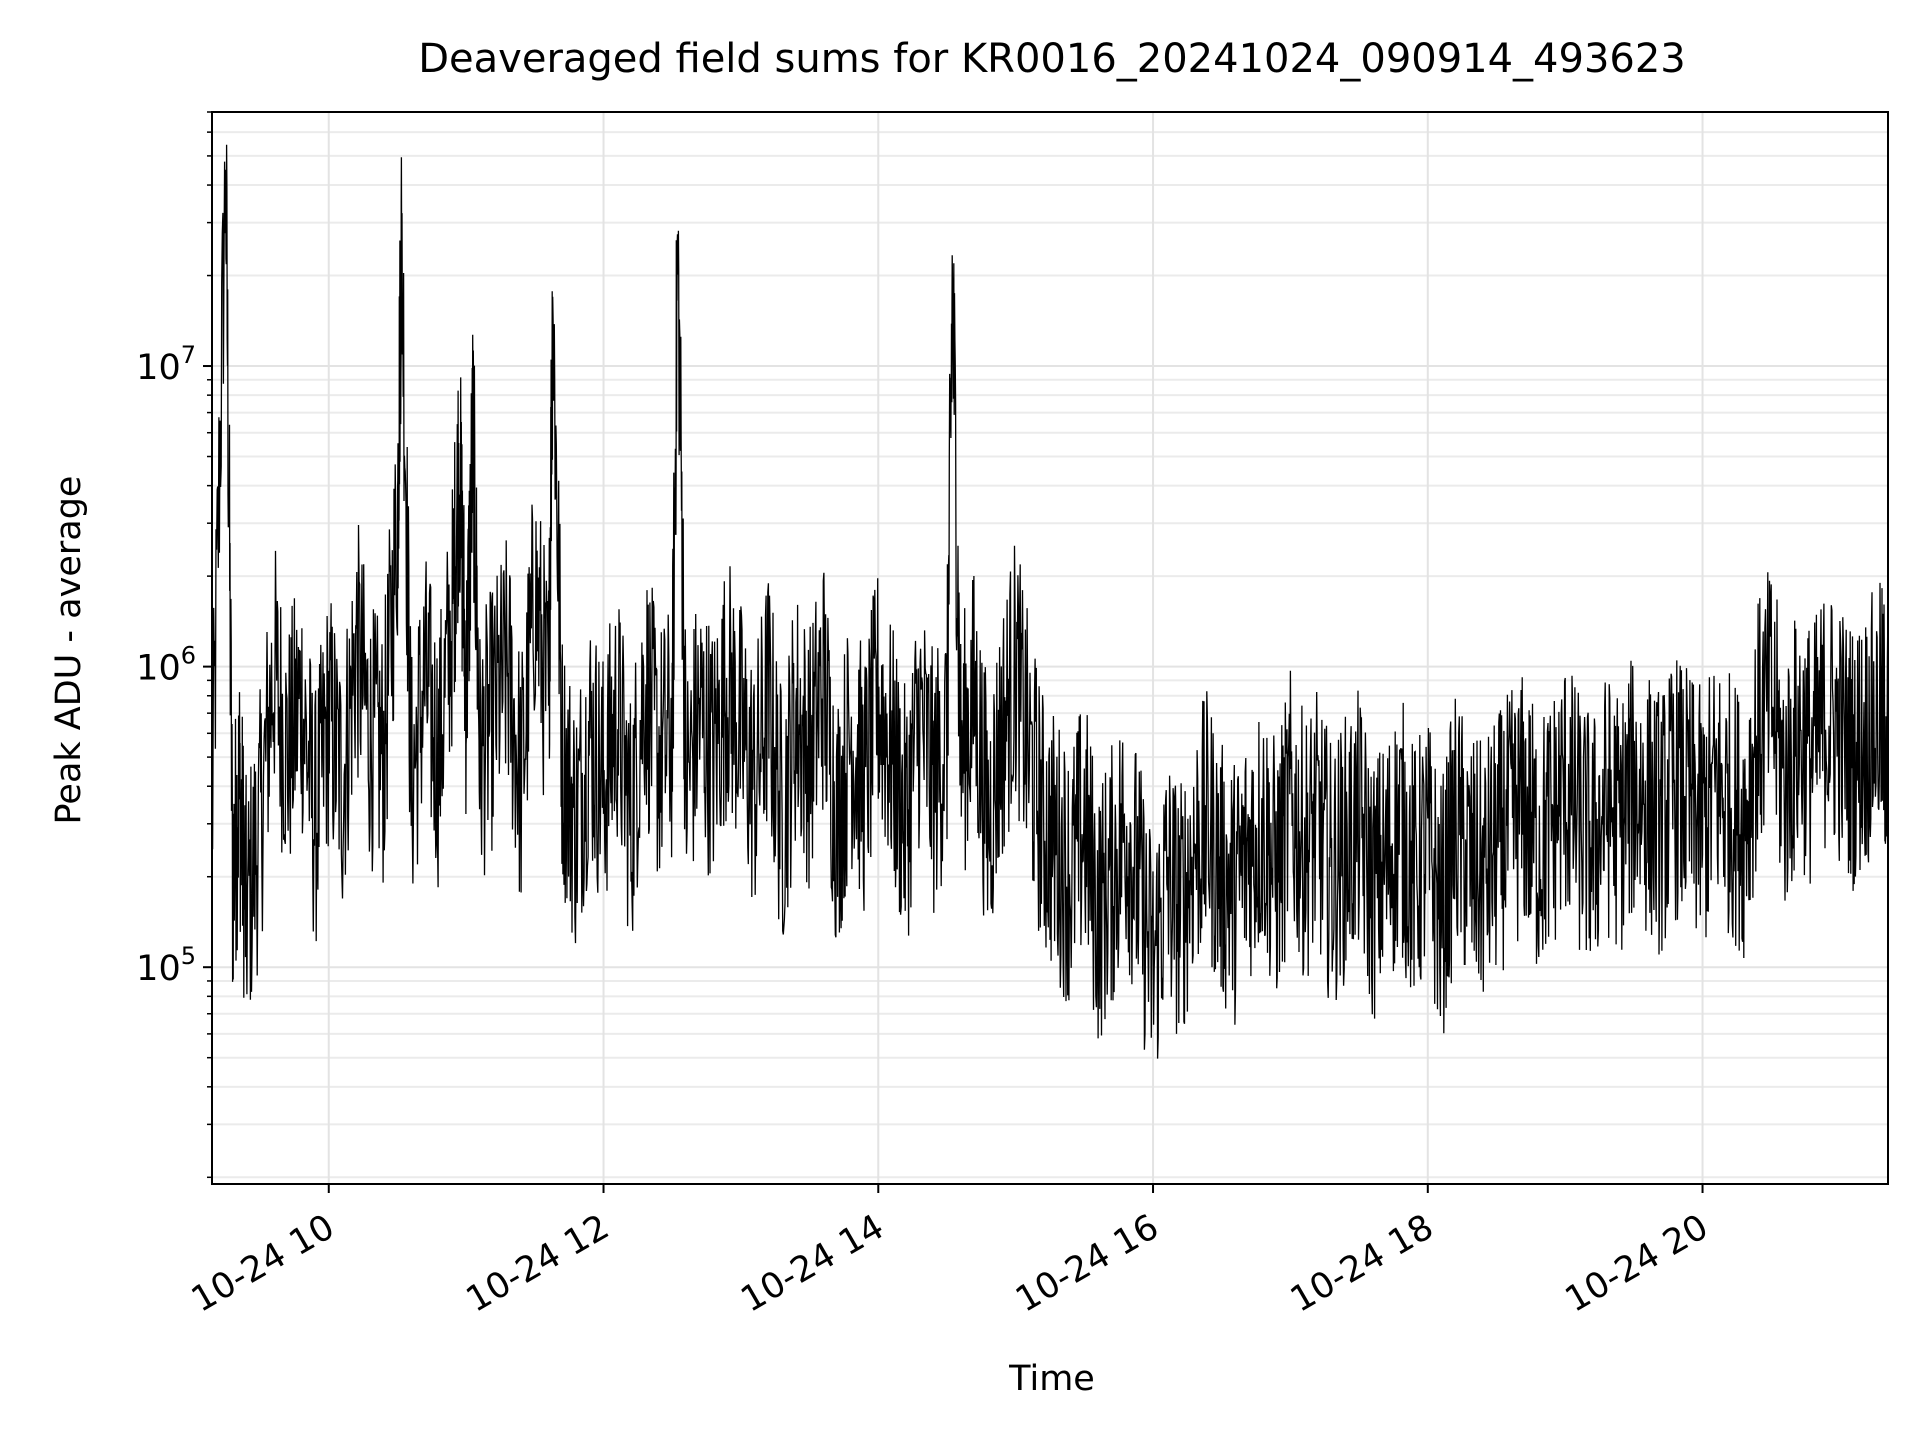  Describe the element at coordinates (166, 665) in the screenshot. I see `y-tick-label: 10⁶` at that location.